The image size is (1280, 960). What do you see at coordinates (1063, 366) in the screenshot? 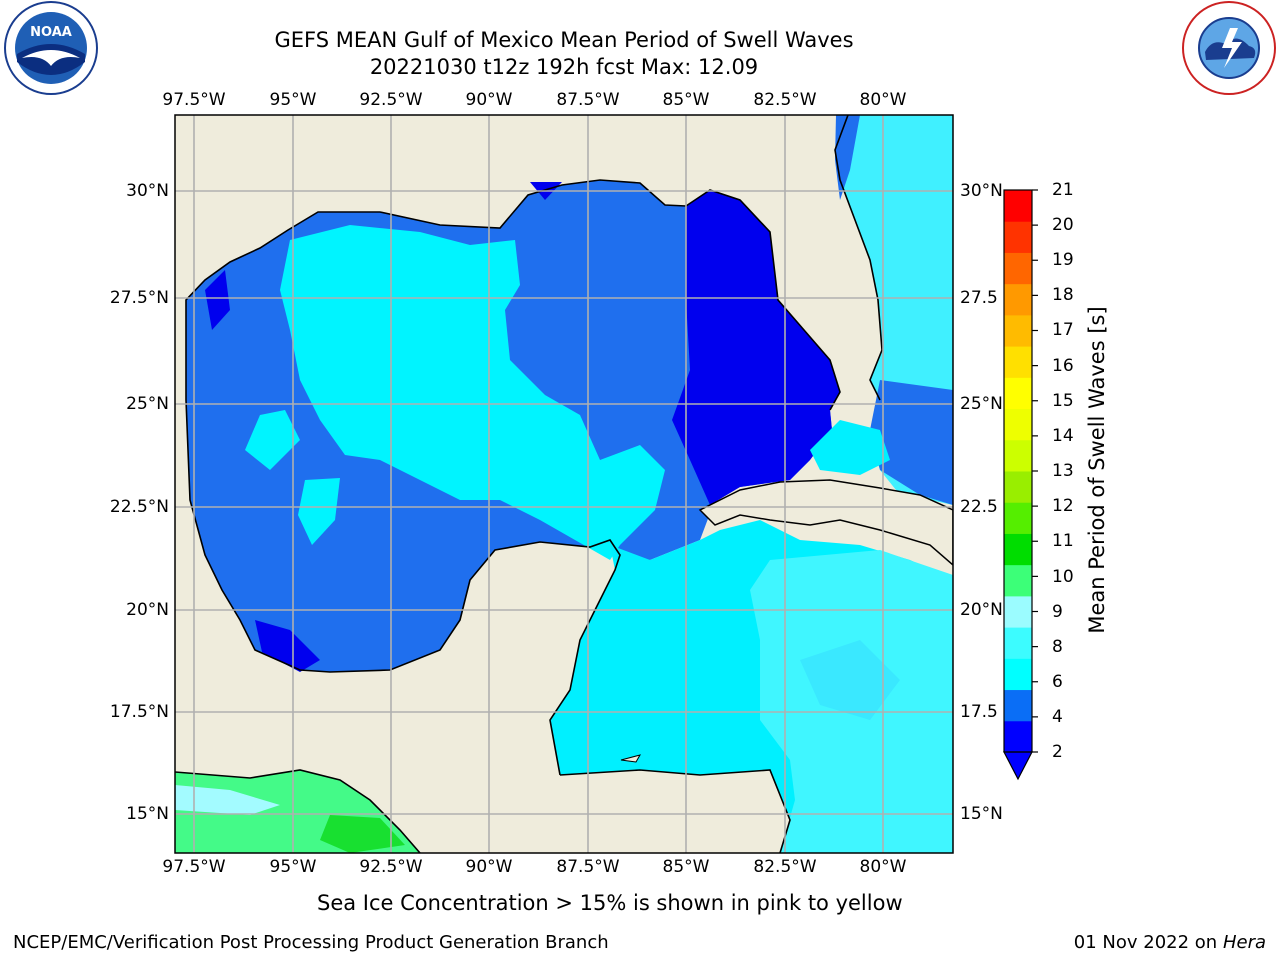
I see `colorbar-tick: 16` at bounding box center [1063, 366].